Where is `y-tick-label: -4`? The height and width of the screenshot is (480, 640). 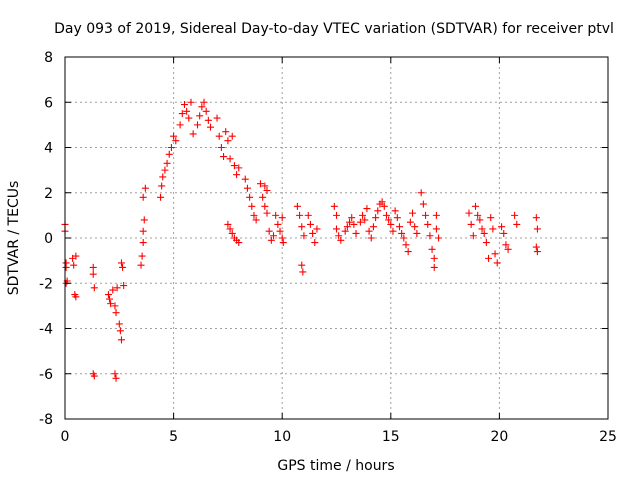 y-tick-label: -4 is located at coordinates (46, 330).